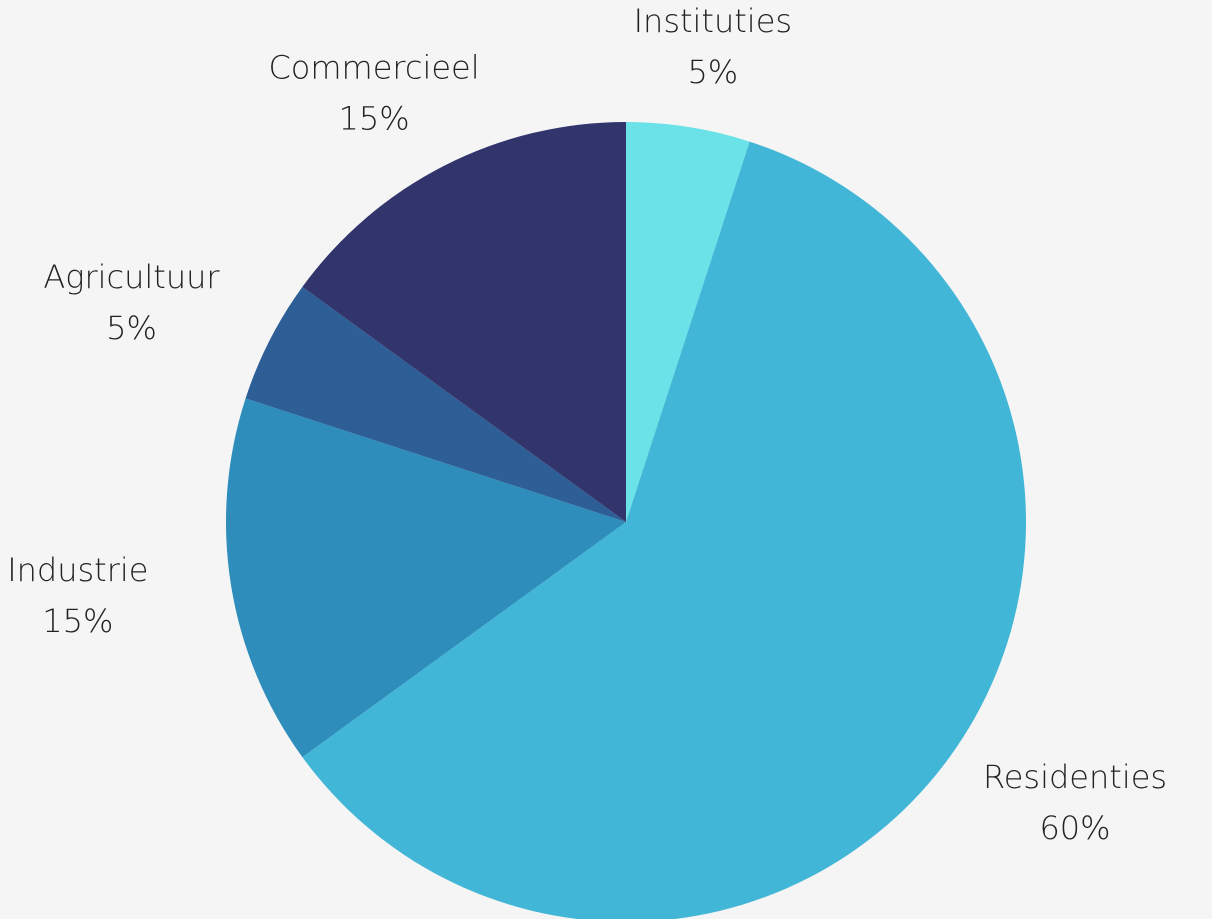  Describe the element at coordinates (713, 21) in the screenshot. I see `slice-label: Instituties` at that location.